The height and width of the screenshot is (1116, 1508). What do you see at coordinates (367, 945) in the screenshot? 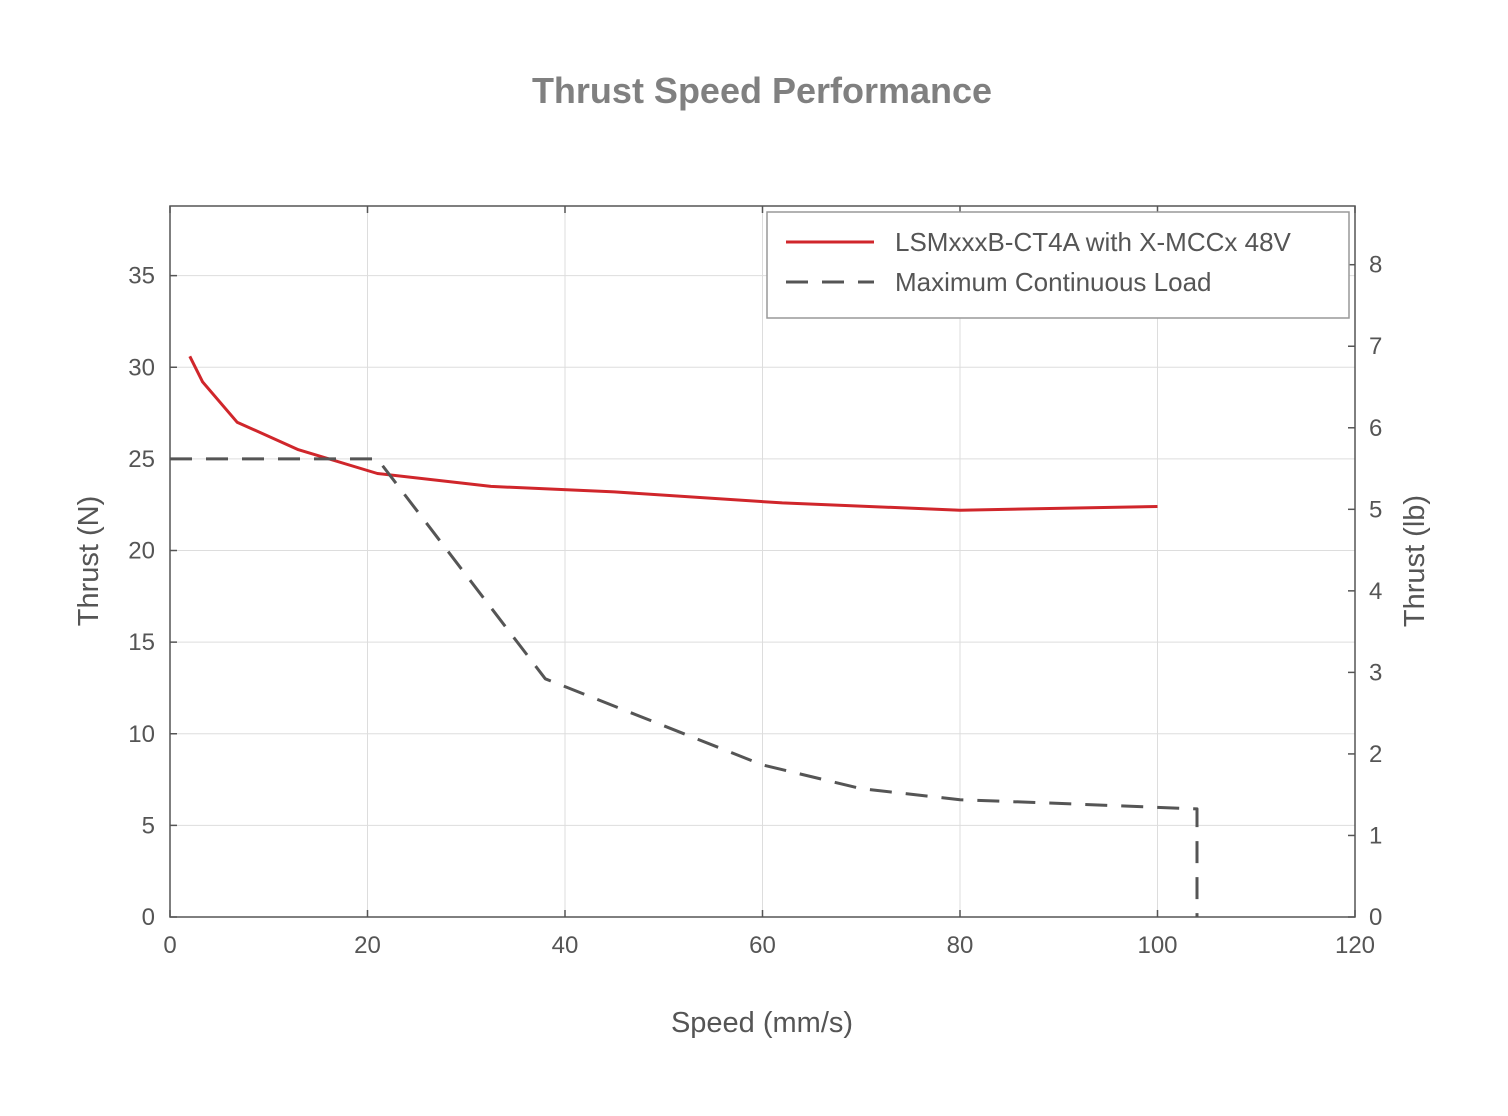
I see `x-tick-label-1: 20` at bounding box center [367, 945].